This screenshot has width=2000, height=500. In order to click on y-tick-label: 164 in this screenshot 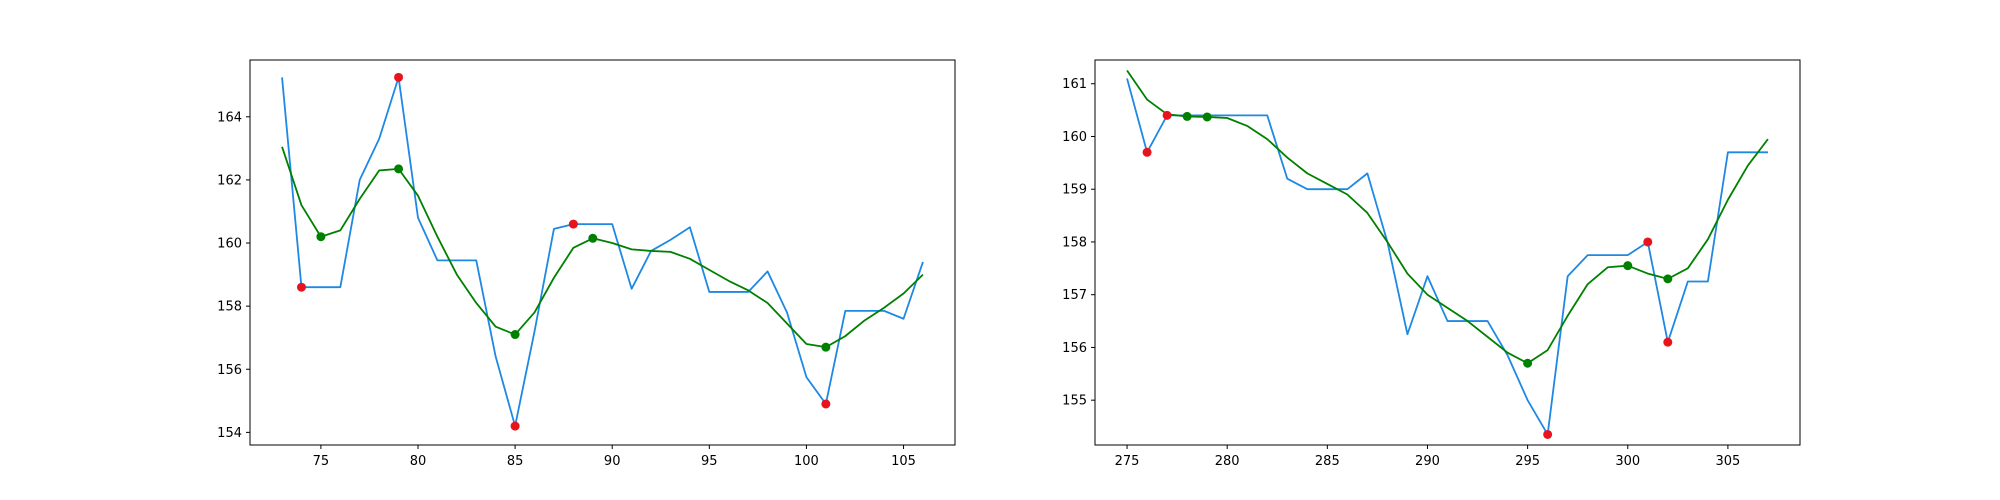, I will do `click(229, 117)`.